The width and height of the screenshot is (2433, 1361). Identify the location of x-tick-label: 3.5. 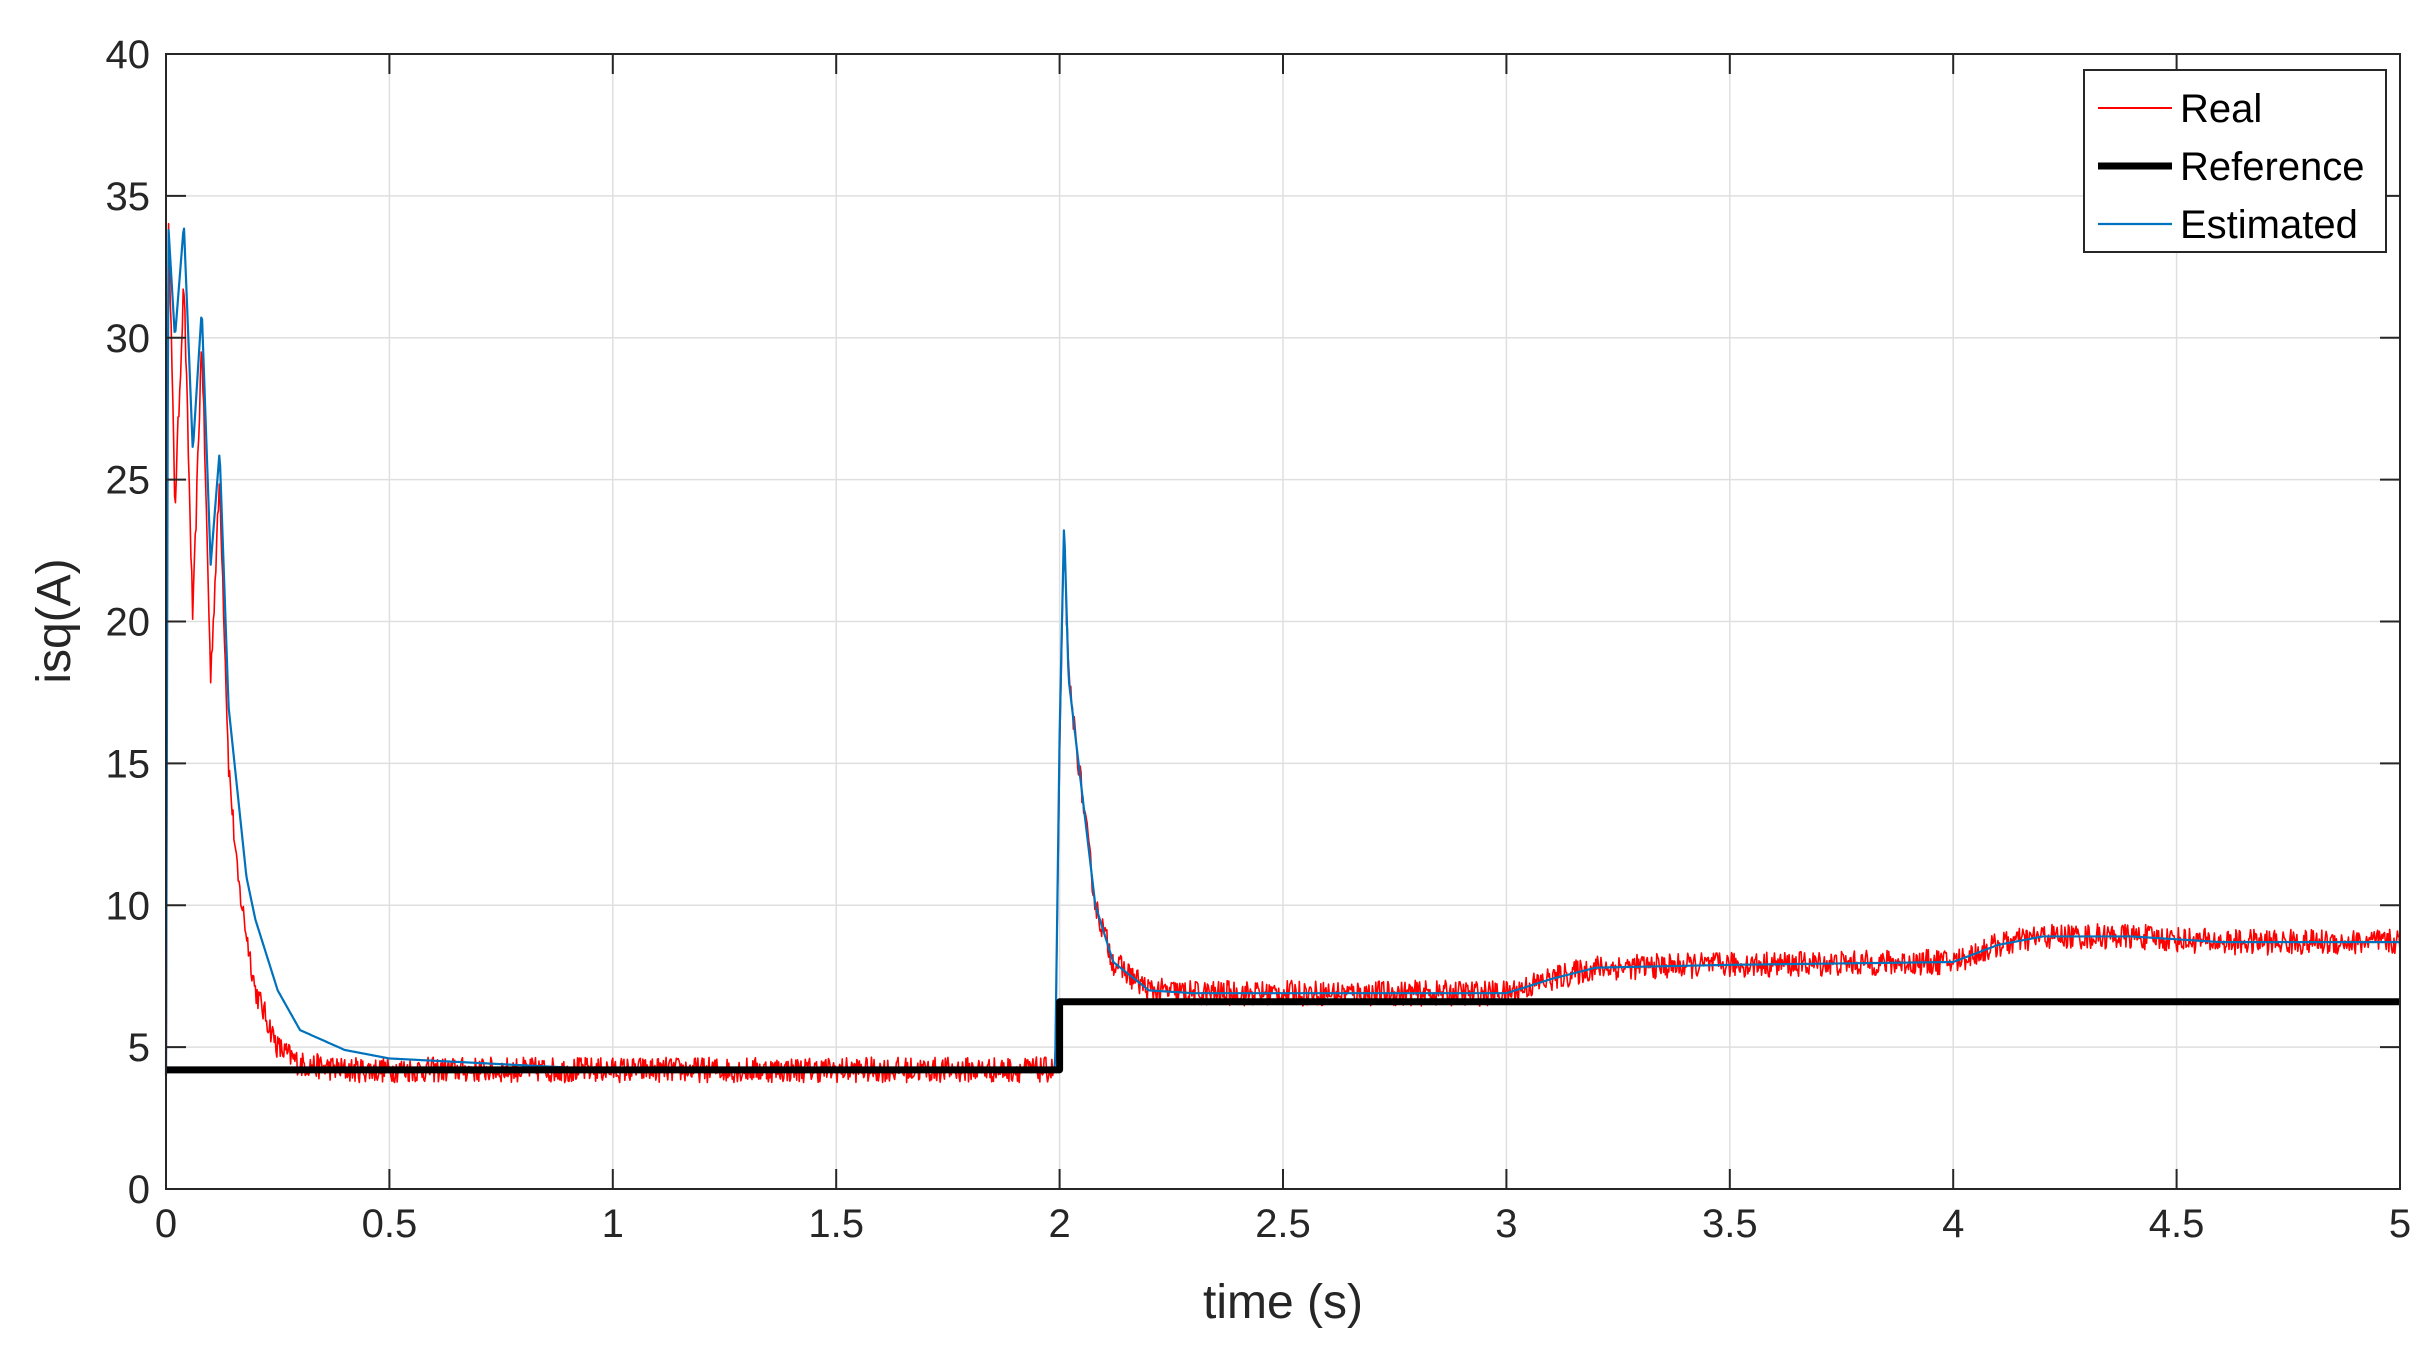
(1730, 1224).